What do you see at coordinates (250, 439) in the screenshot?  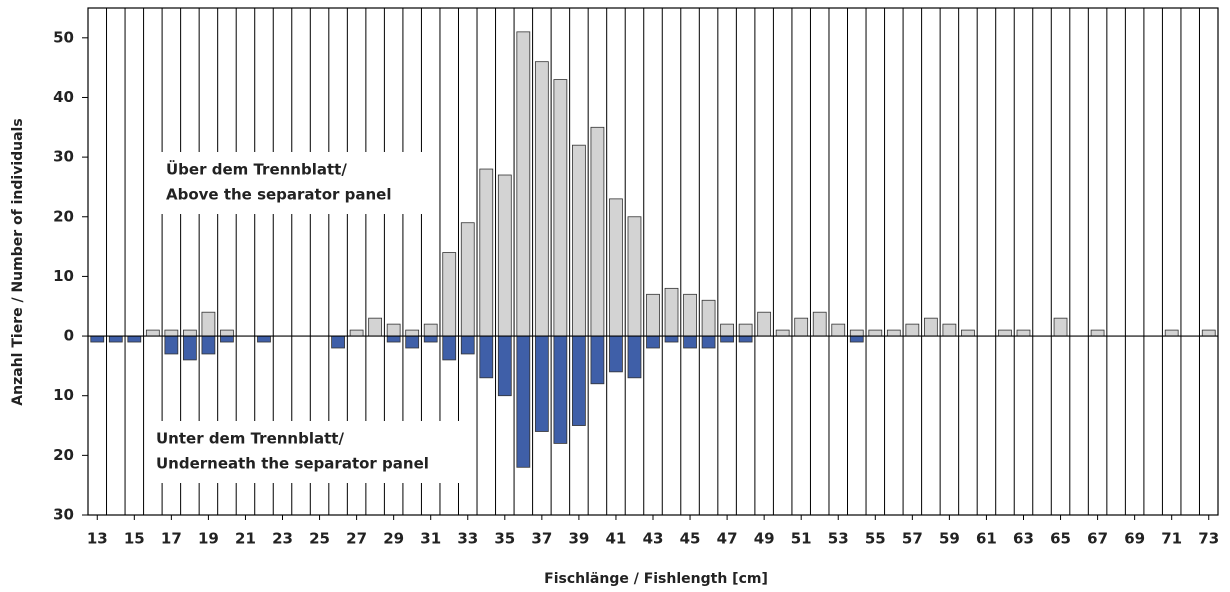 I see `annotation-text: Unter dem Trennblatt/` at bounding box center [250, 439].